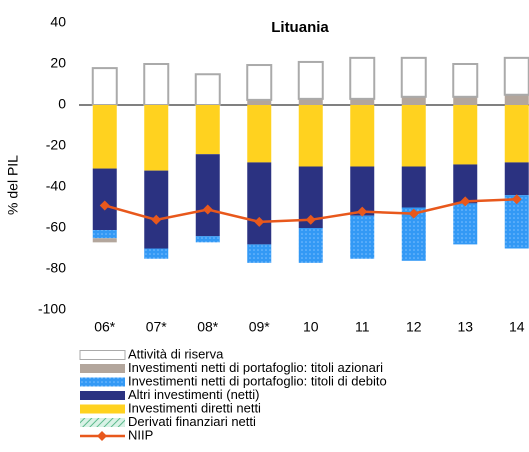 This screenshot has width=529, height=452. I want to click on legend-label: Derivati finanziari netti, so click(192, 421).